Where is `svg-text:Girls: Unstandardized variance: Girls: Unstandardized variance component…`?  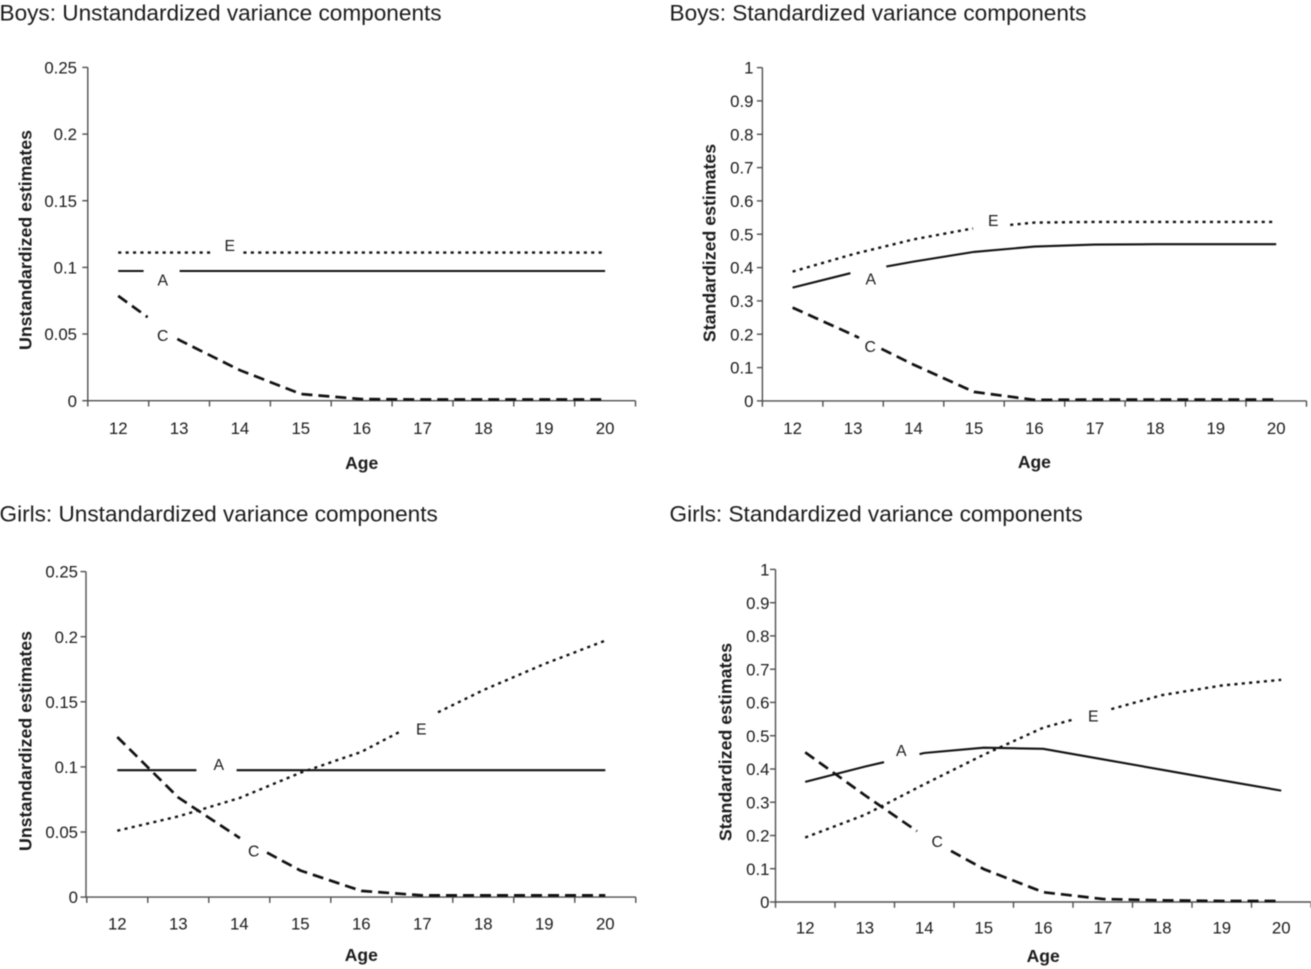
svg-text:Girls: Unstandardized variance: Girls: Unstandardized variance component… is located at coordinates (219, 514).